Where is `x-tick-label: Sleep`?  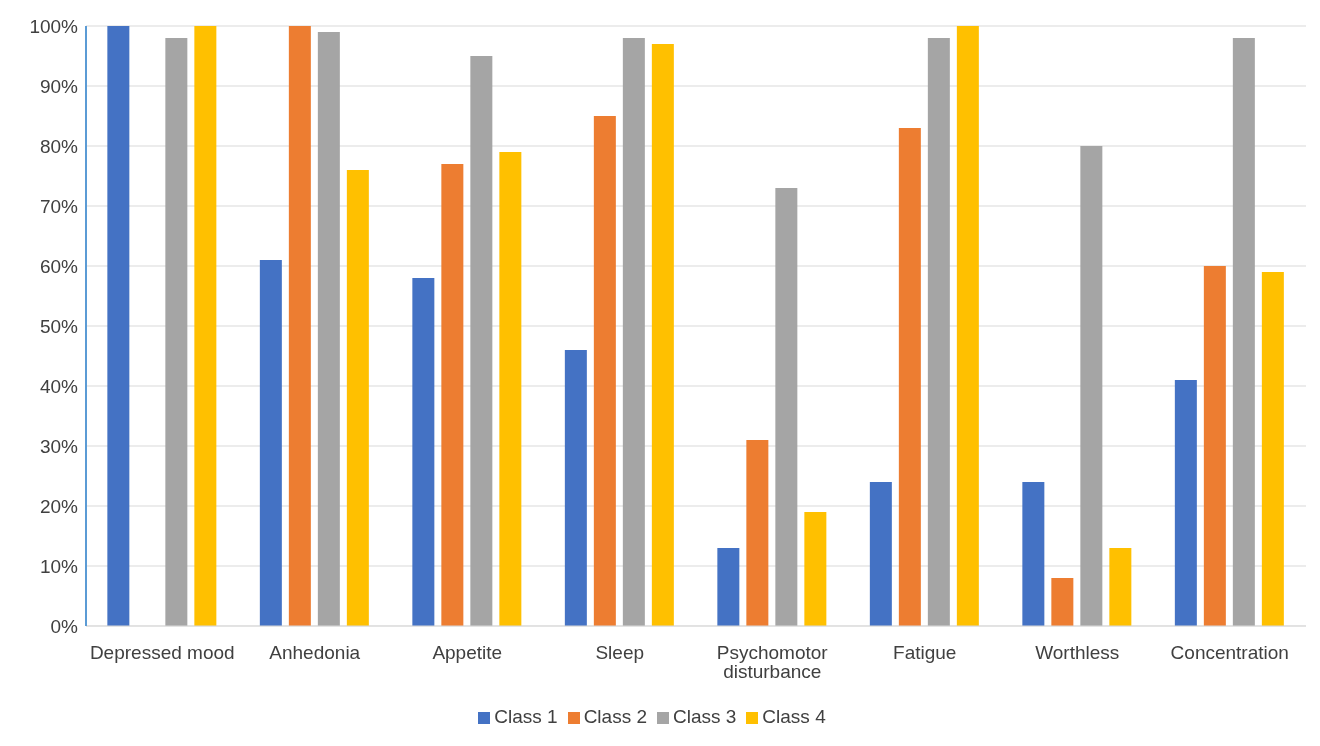 x-tick-label: Sleep is located at coordinates (620, 653).